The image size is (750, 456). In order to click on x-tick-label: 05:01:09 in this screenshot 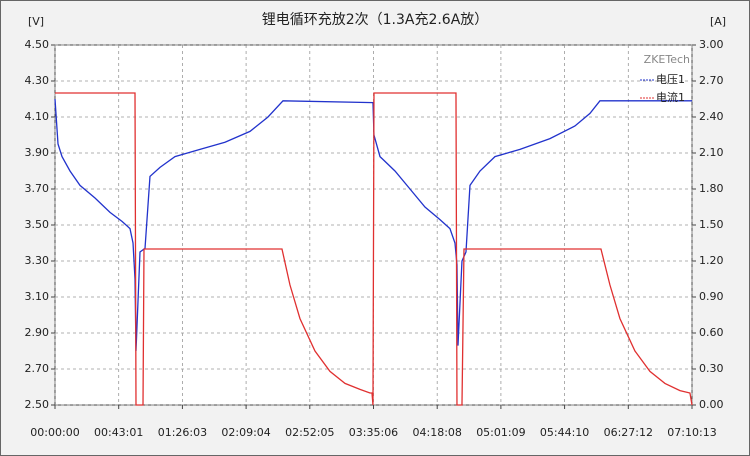, I will do `click(500, 432)`.